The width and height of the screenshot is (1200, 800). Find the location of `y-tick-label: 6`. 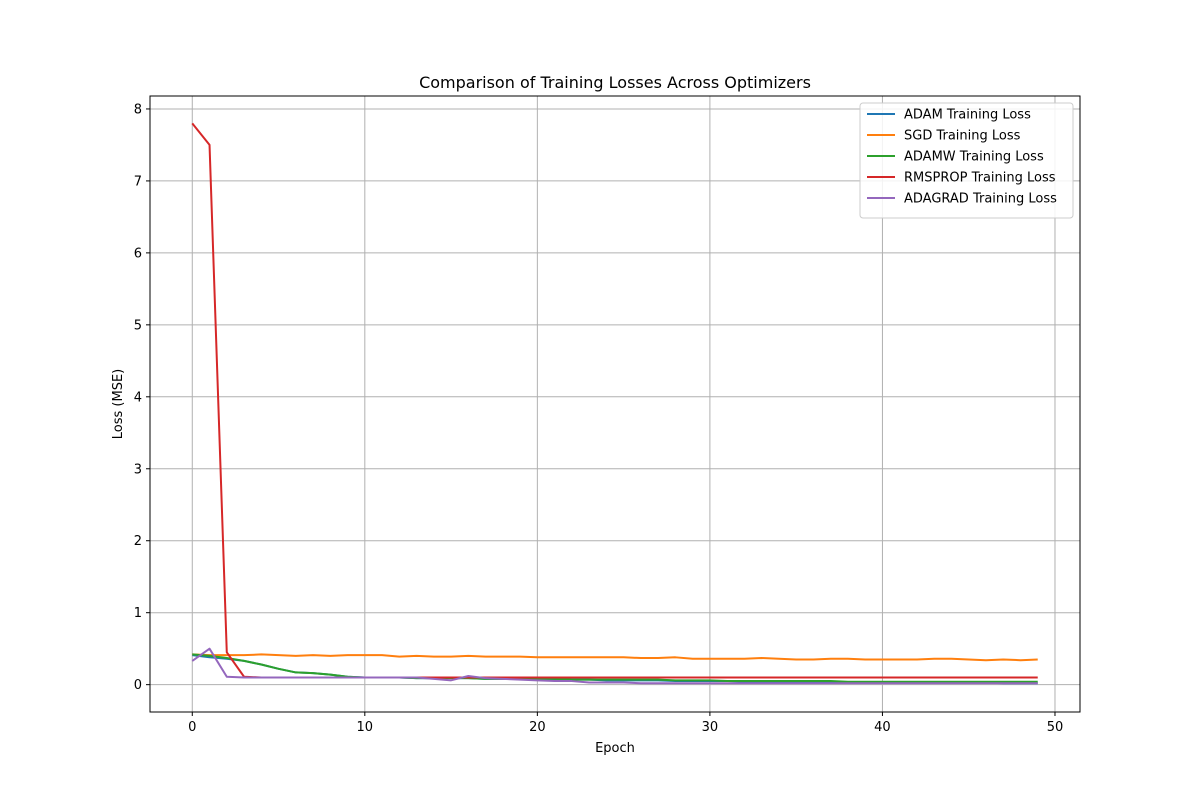

y-tick-label: 6 is located at coordinates (138, 253).